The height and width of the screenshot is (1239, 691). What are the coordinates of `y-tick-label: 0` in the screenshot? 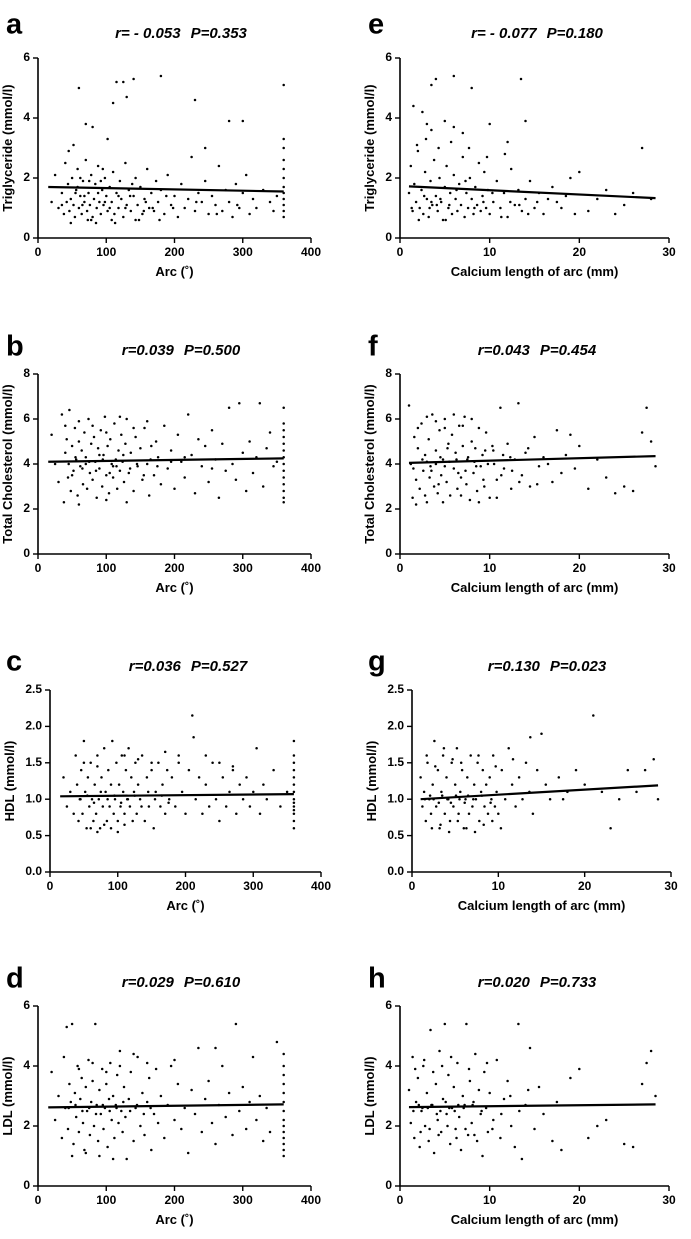 It's located at (26, 1185).